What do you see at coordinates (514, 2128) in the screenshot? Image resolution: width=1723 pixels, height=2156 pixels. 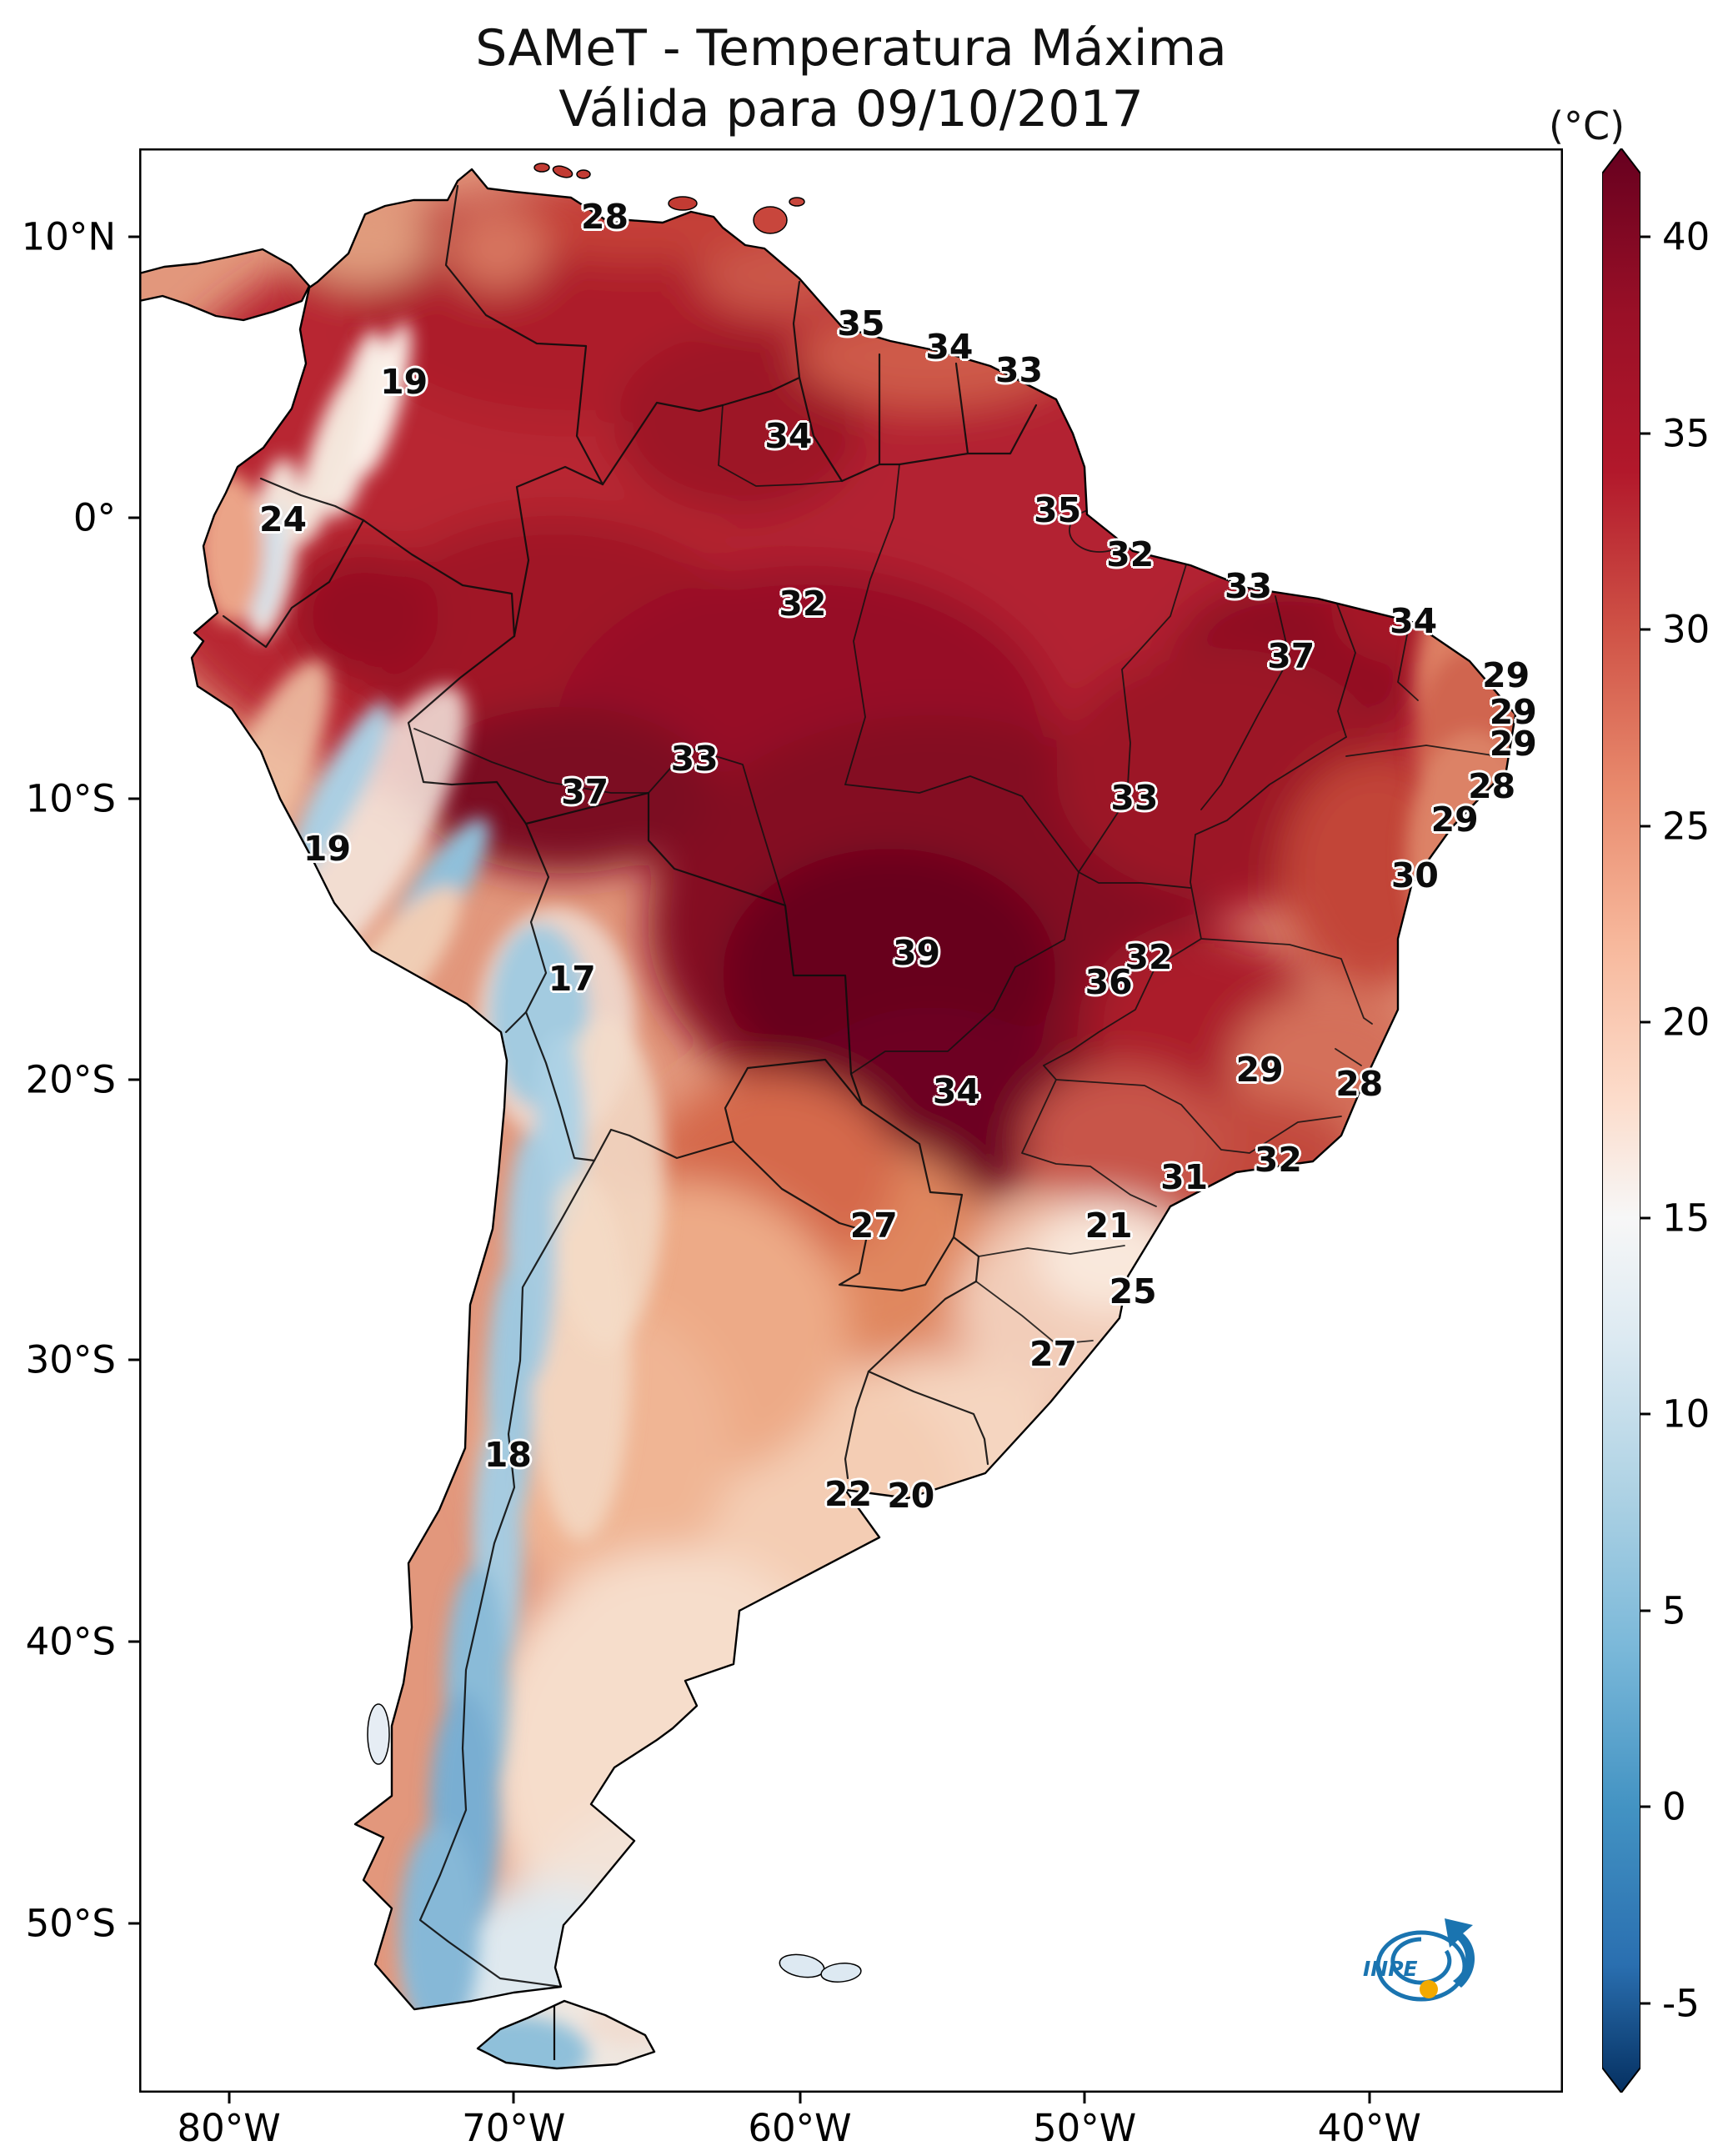 I see `lon-tick-label: 70°W` at bounding box center [514, 2128].